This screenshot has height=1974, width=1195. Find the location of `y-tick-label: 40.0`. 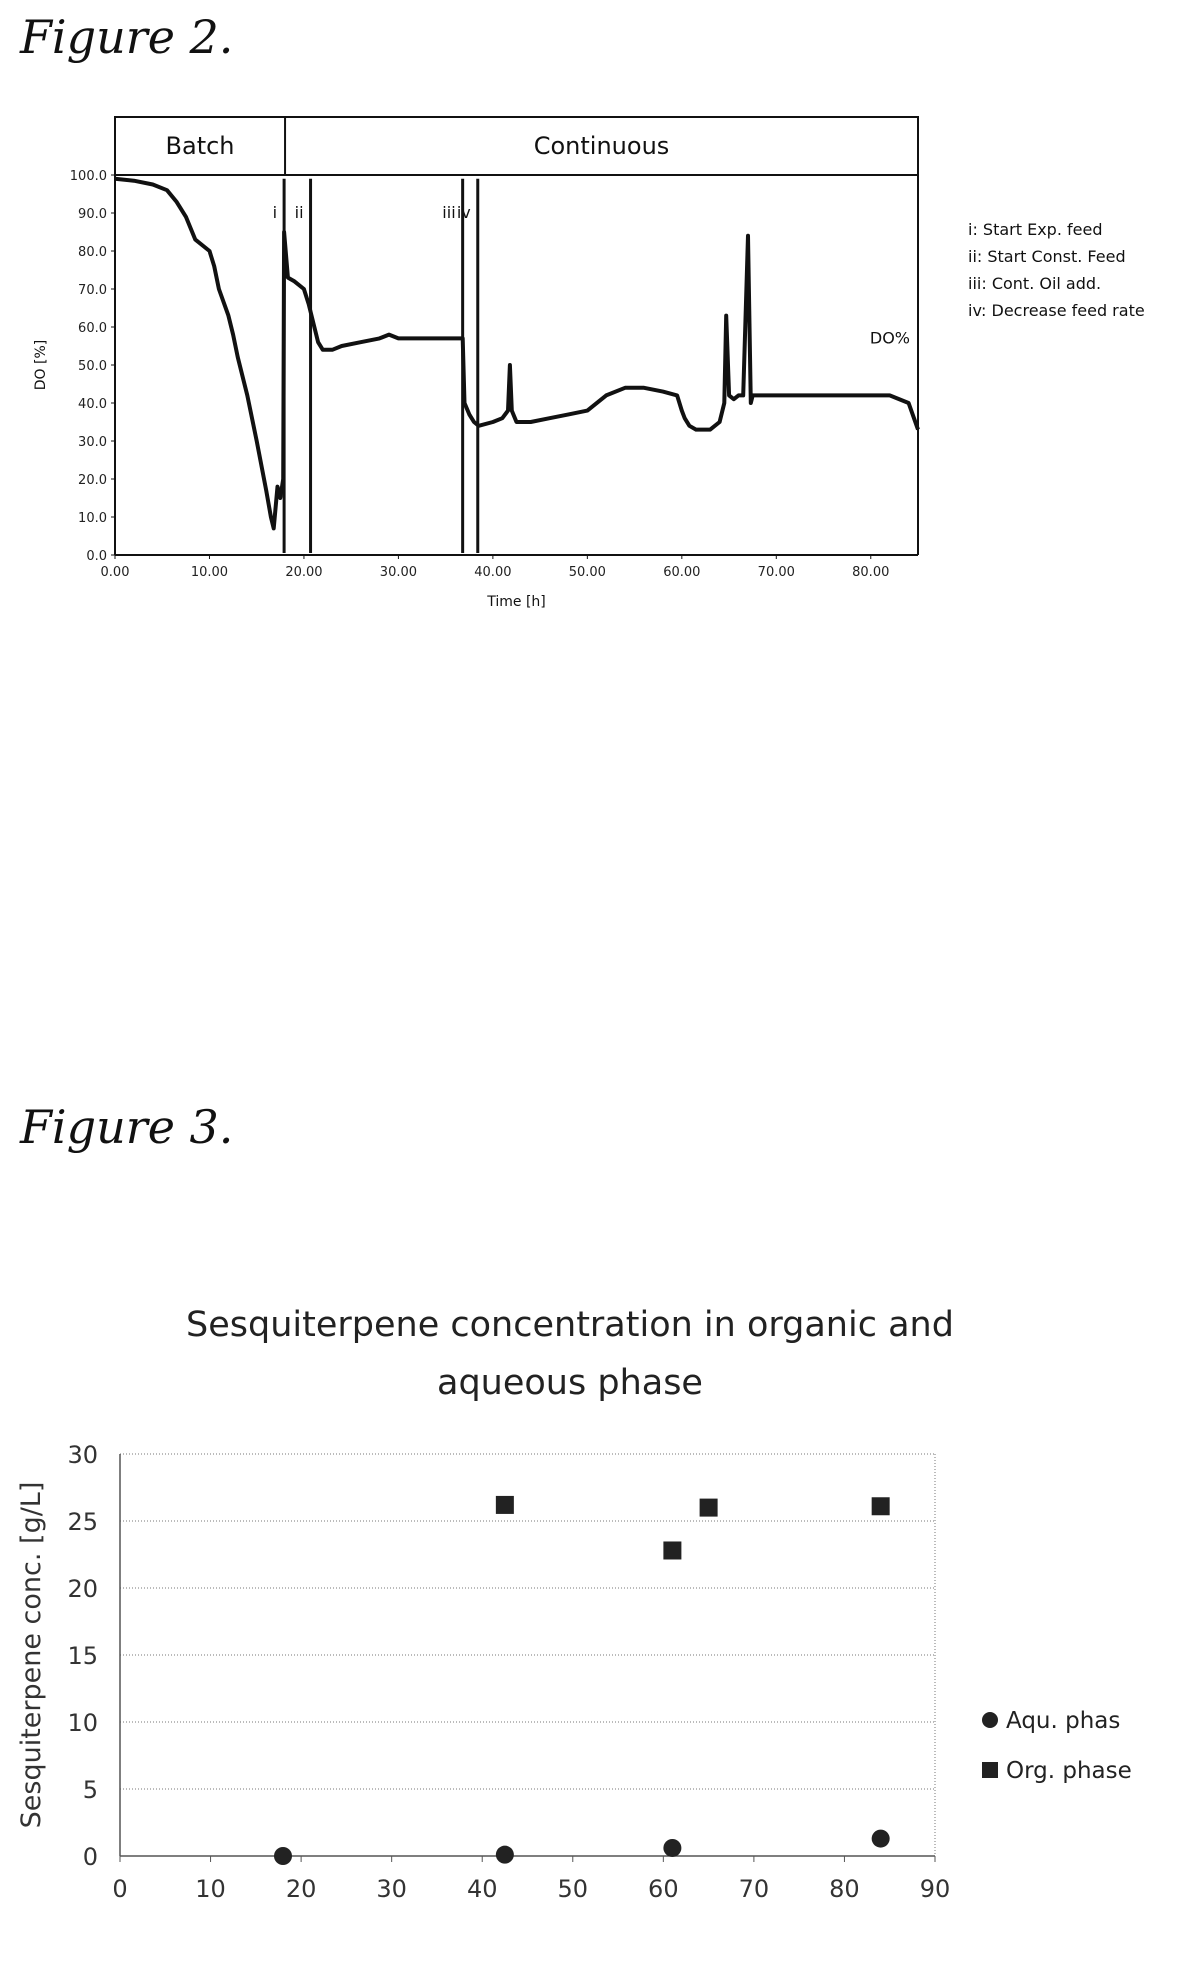

y-tick-label: 40.0 is located at coordinates (92, 404).